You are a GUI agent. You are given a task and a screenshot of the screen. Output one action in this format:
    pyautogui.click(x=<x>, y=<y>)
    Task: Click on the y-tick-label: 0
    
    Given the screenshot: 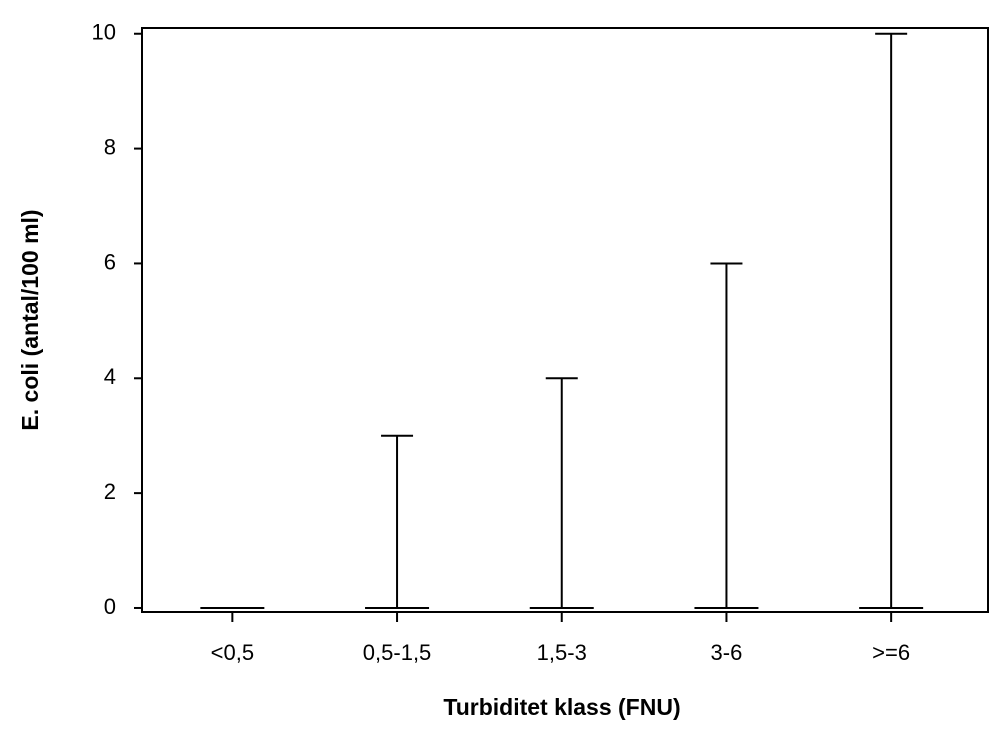 What is the action you would take?
    pyautogui.click(x=110, y=606)
    